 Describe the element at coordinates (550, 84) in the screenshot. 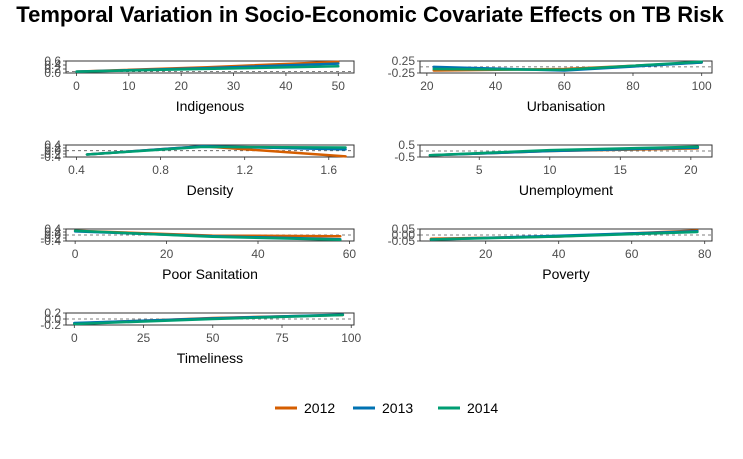

I see `panel-urbanisation: 0.25-0.25 20 40 60 80 100 Urbanisation` at that location.